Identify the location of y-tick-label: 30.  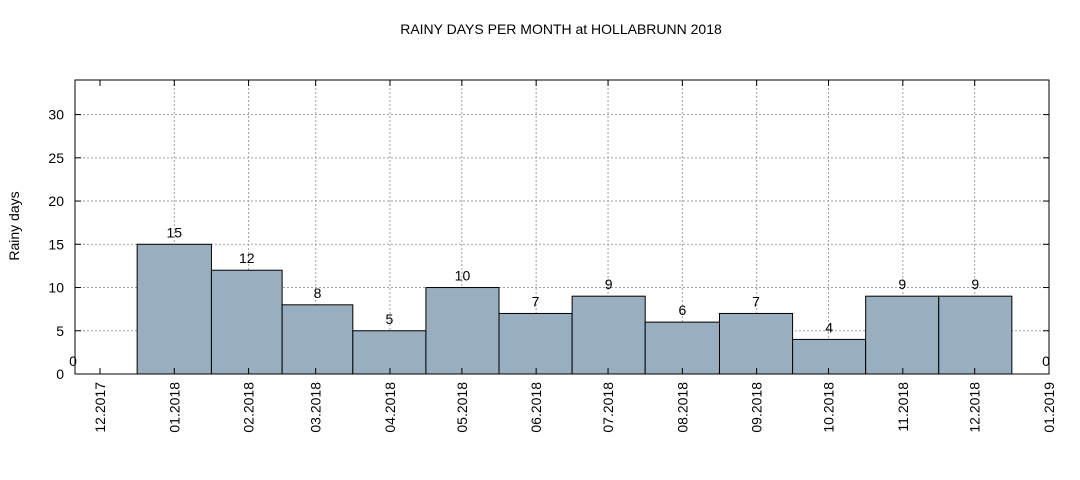
(56, 115).